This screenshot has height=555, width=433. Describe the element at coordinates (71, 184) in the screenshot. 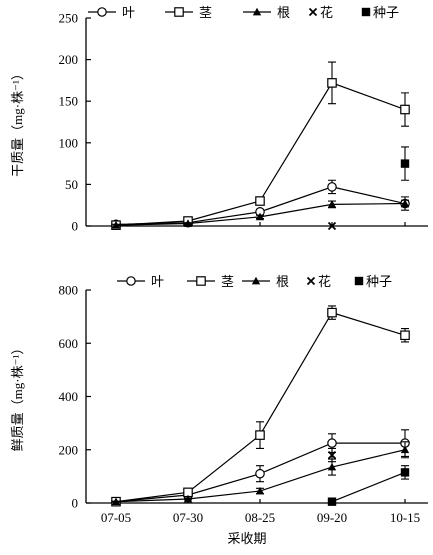

I see `y-tick-label: 50` at that location.